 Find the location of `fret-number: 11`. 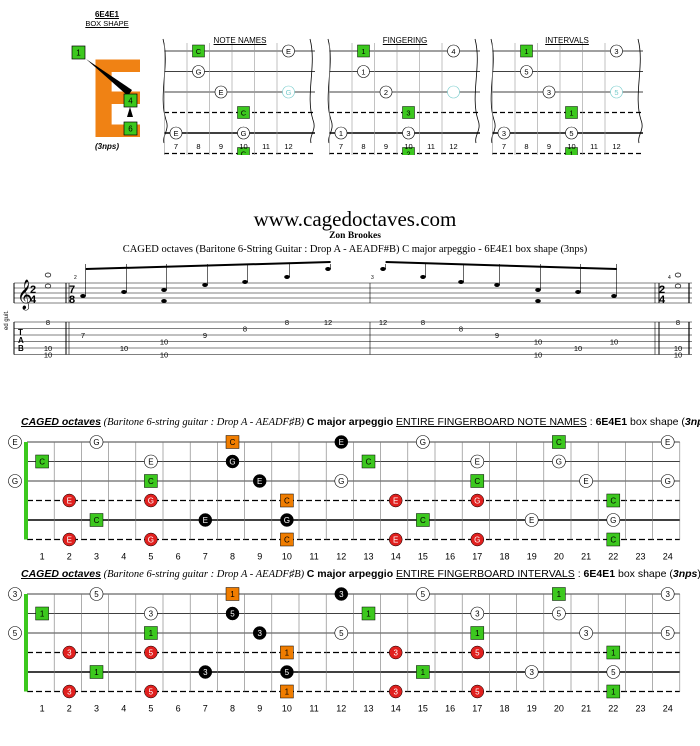

fret-number: 11 is located at coordinates (313, 709).